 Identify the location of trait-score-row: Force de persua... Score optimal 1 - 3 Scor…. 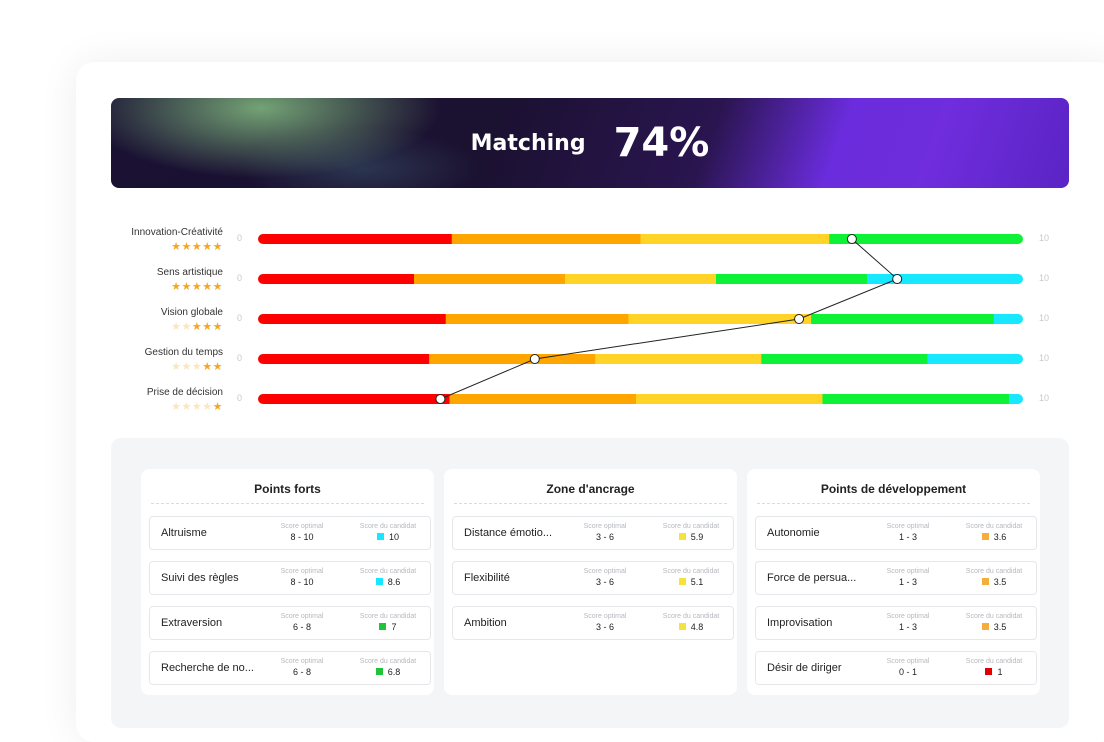
(896, 578).